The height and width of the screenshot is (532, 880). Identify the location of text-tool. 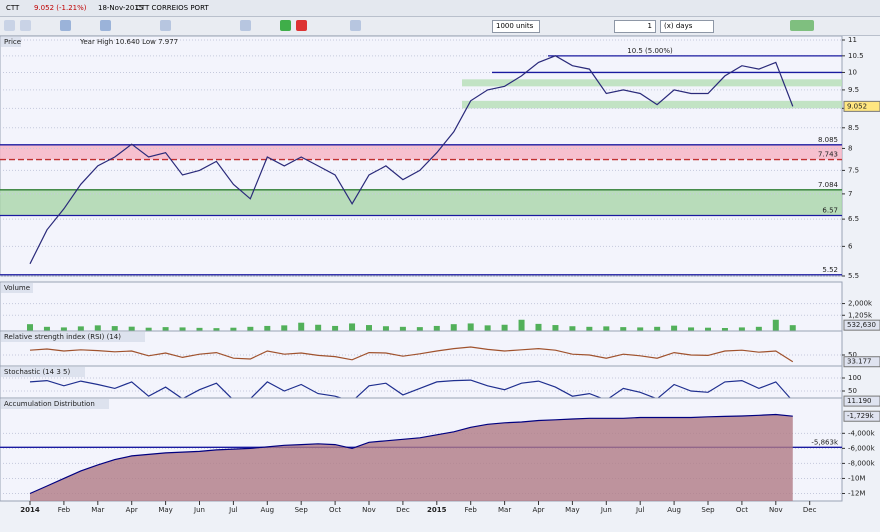
(245, 25).